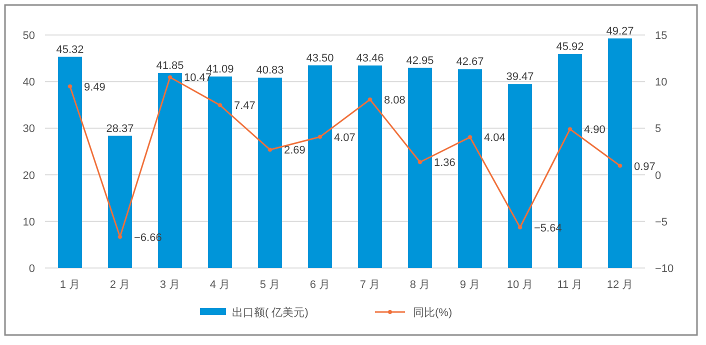  What do you see at coordinates (620, 31) in the screenshot?
I see `data-label: 49.27` at bounding box center [620, 31].